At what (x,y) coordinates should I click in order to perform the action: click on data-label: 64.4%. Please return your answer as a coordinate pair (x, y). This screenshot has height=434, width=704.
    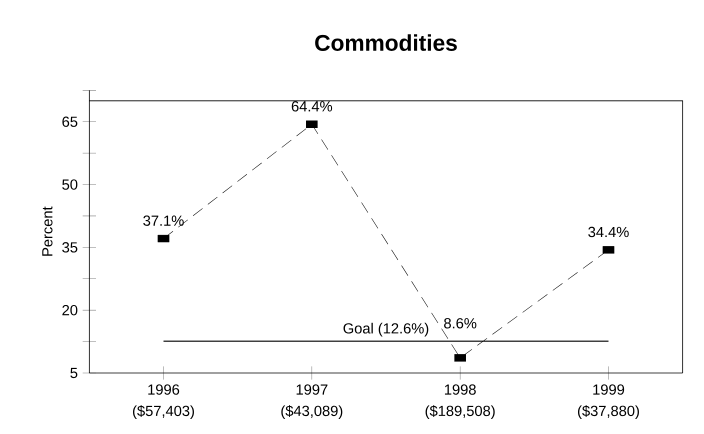
    Looking at the image, I should click on (312, 106).